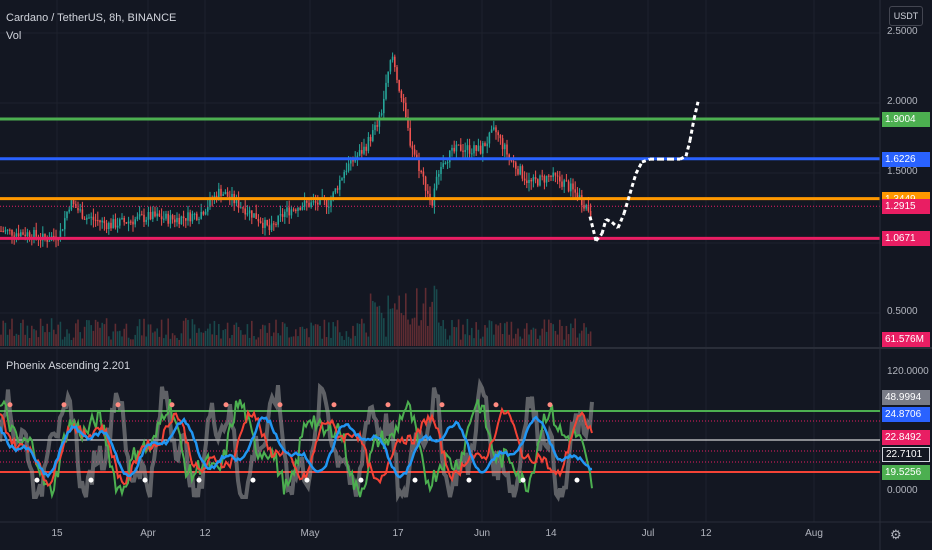 The height and width of the screenshot is (550, 932). I want to click on gear-icon: ⚙, so click(896, 534).